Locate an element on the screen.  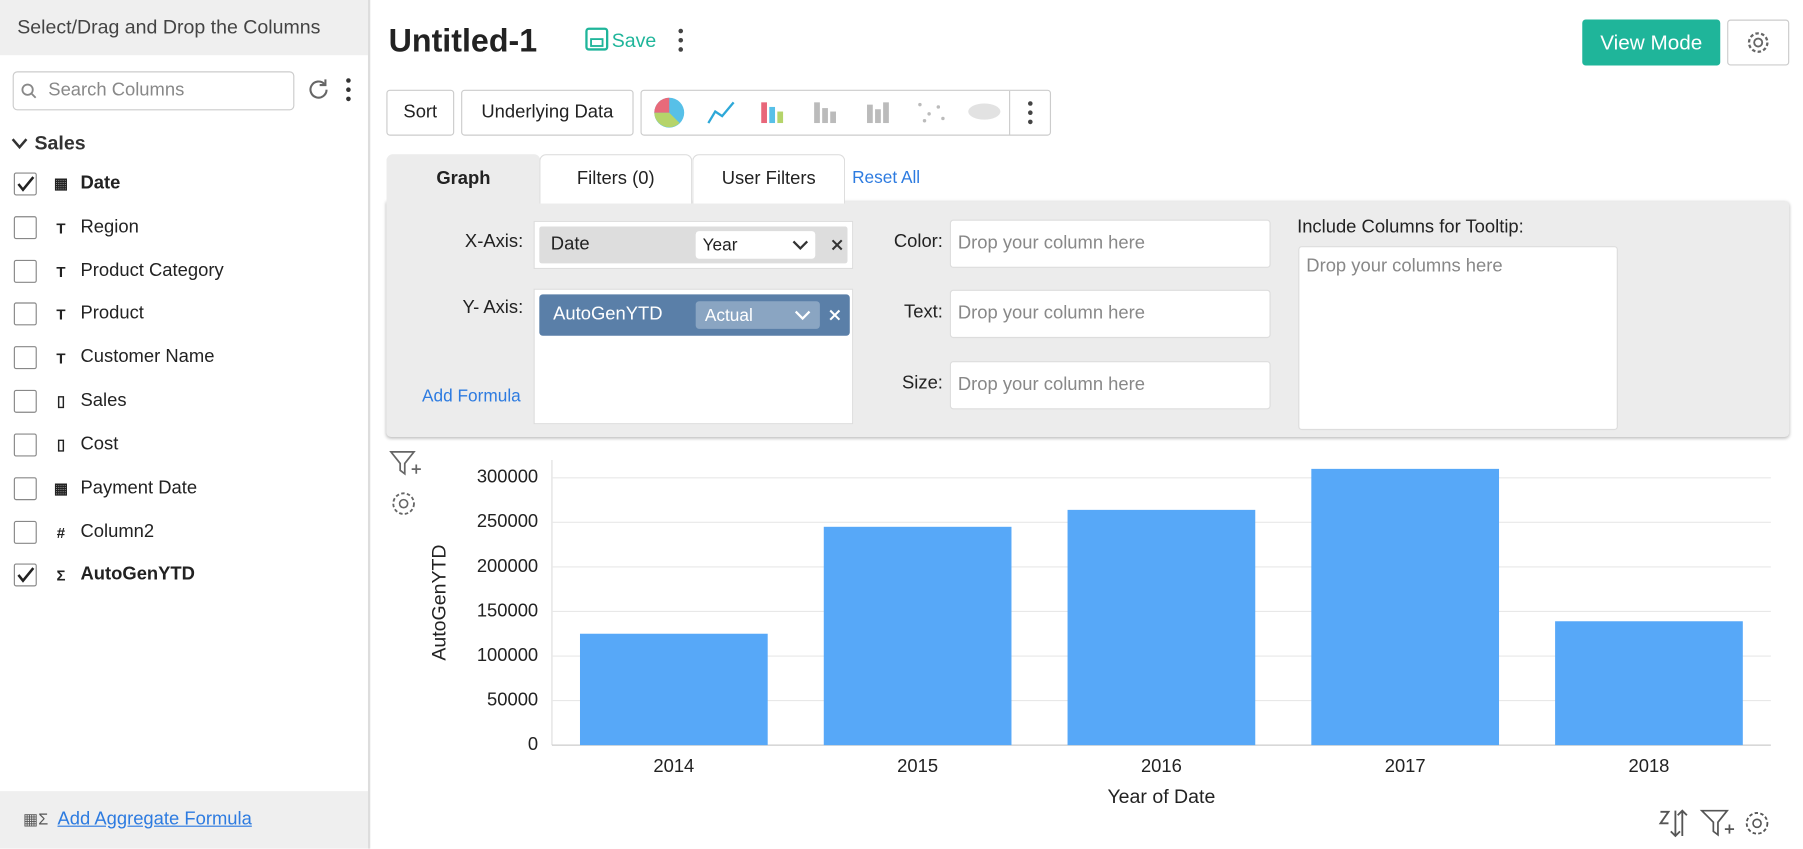
y-tick-label: 250000 is located at coordinates (507, 520).